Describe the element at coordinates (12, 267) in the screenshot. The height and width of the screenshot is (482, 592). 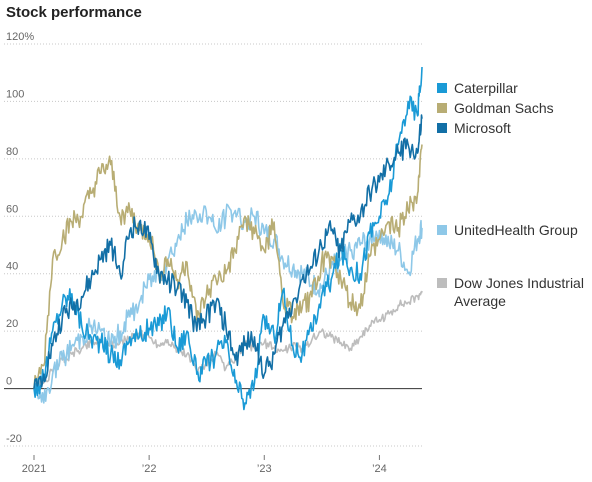
I see `y-tick-label: 40` at that location.